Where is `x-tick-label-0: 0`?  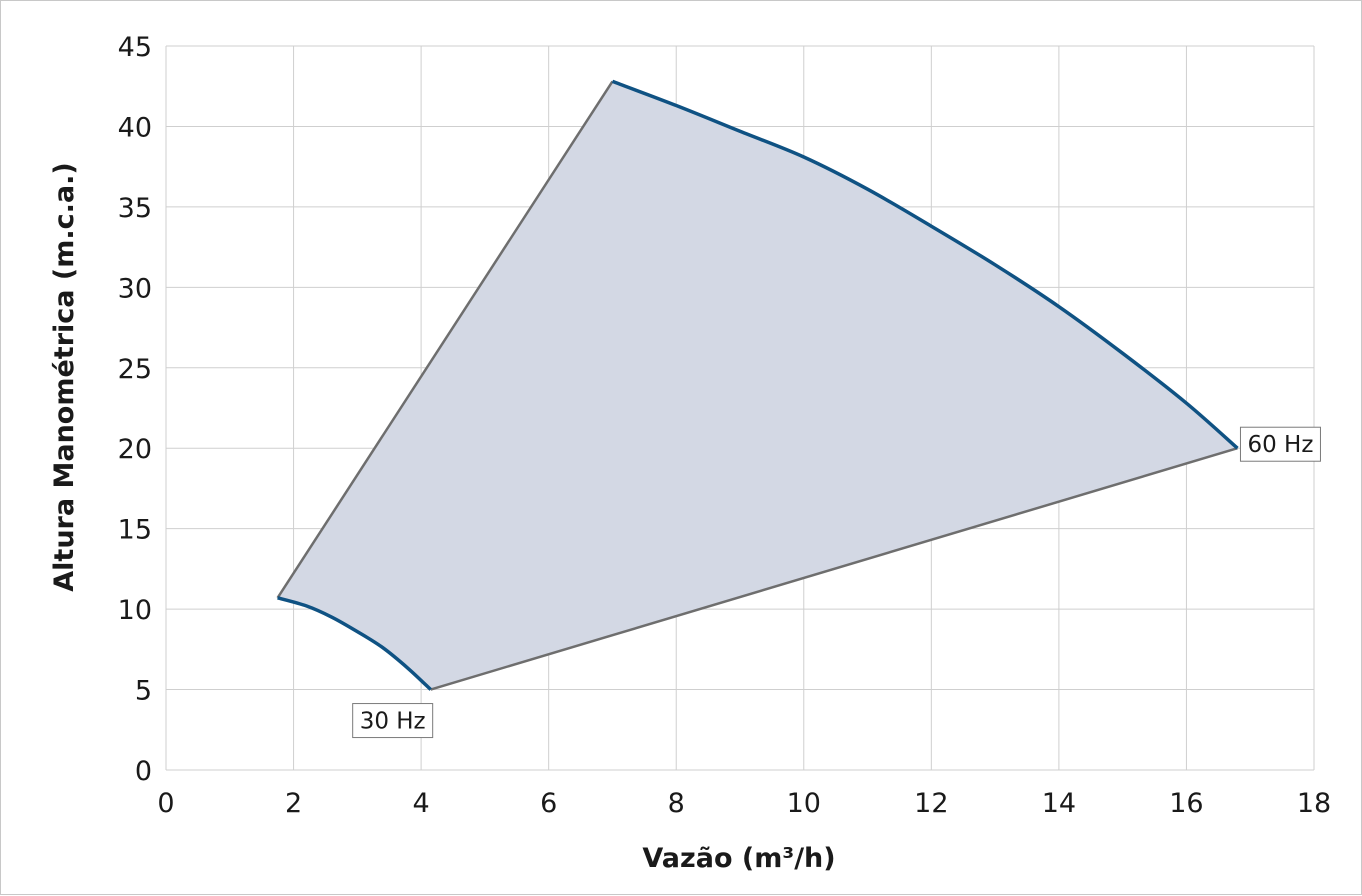 x-tick-label-0: 0 is located at coordinates (165, 803).